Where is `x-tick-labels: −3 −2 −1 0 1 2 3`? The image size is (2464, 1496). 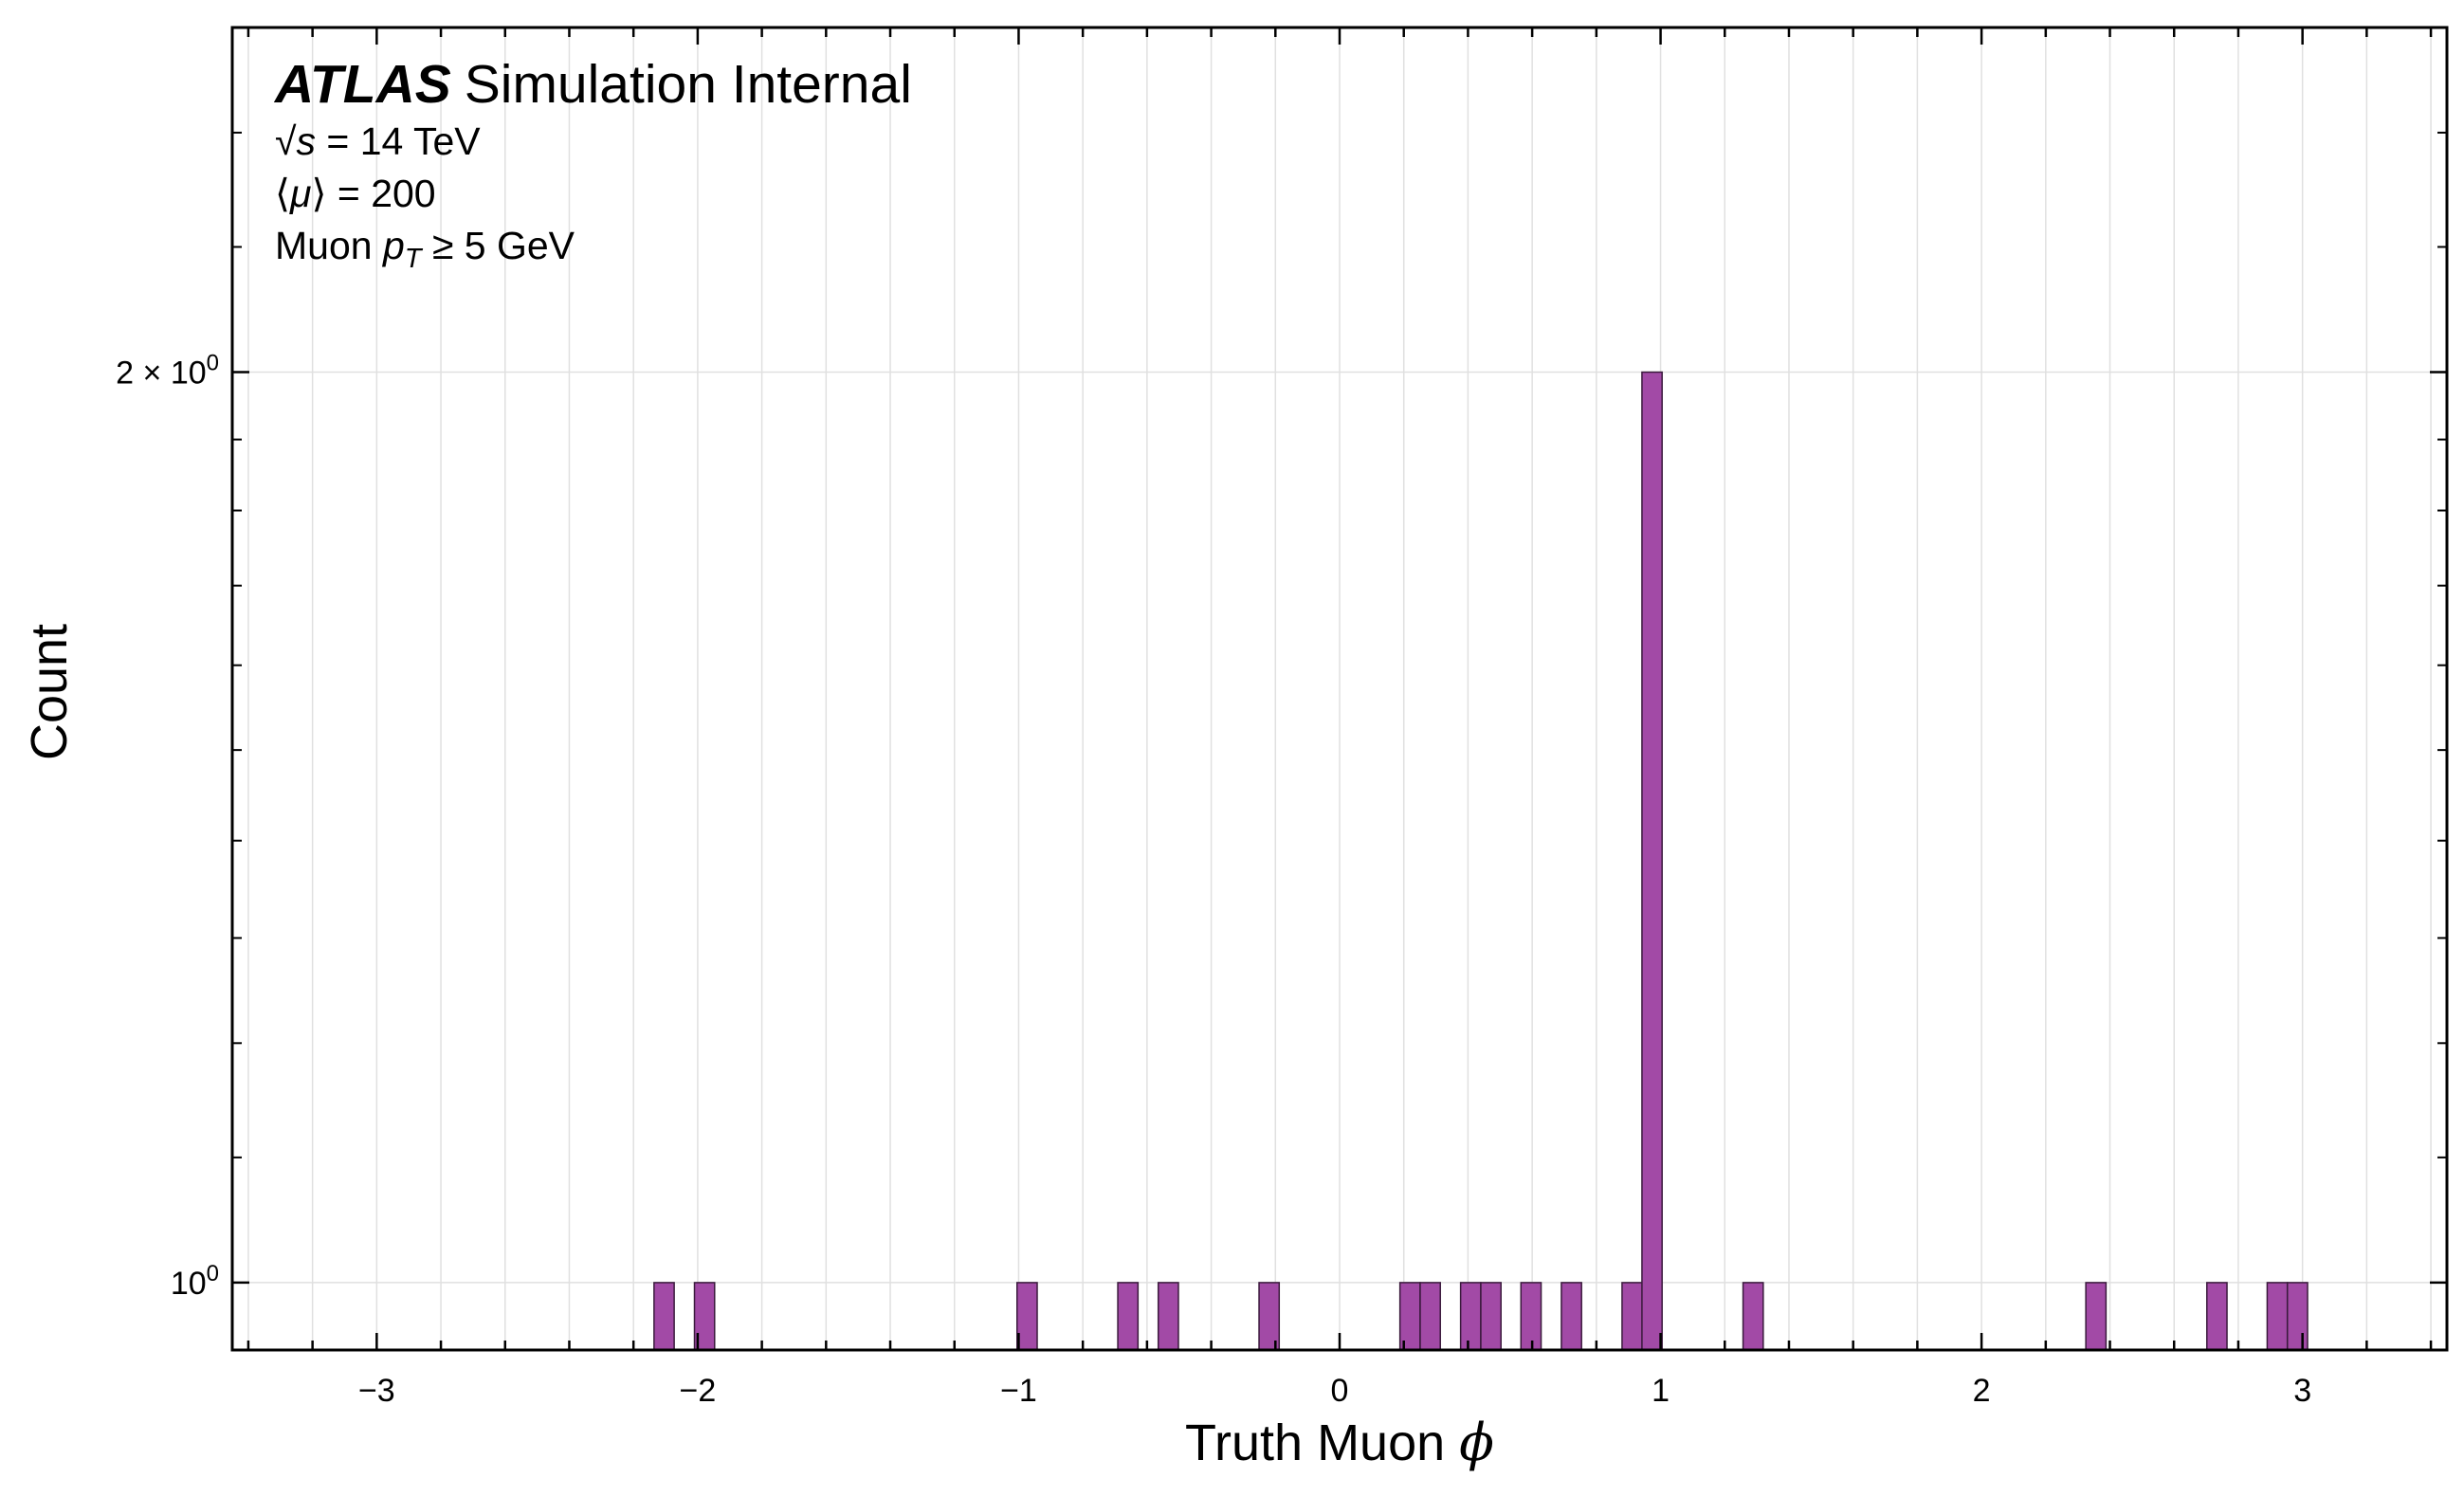 x-tick-labels: −3 −2 −1 0 1 2 3 is located at coordinates (1334, 1391).